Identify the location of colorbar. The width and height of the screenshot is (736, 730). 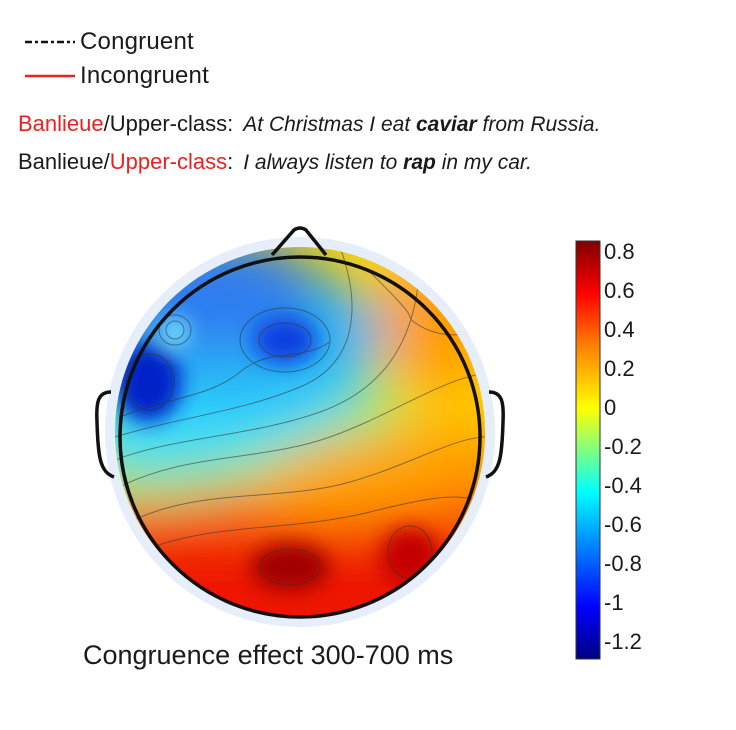
(588, 450).